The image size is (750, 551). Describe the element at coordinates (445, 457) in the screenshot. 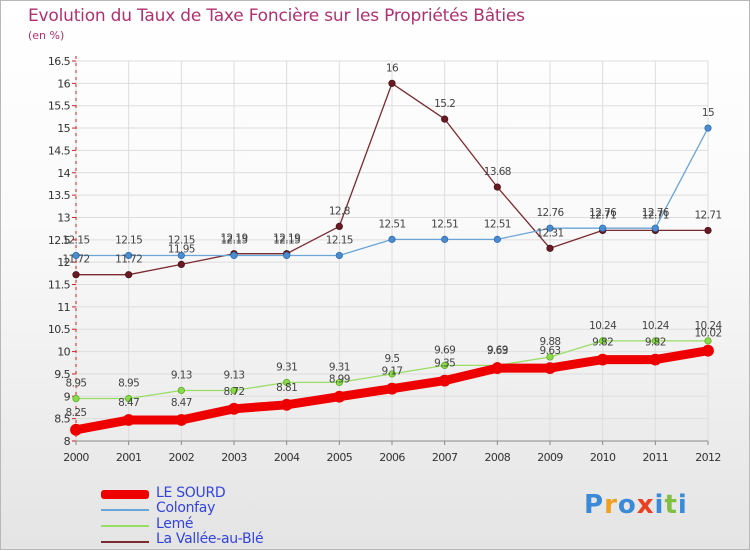

I see `x-tick-label: 2007` at that location.